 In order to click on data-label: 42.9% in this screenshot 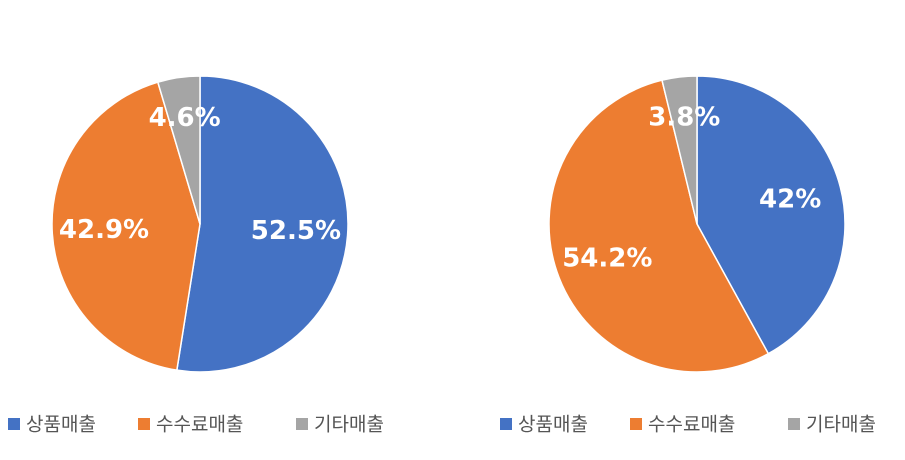, I will do `click(104, 230)`.